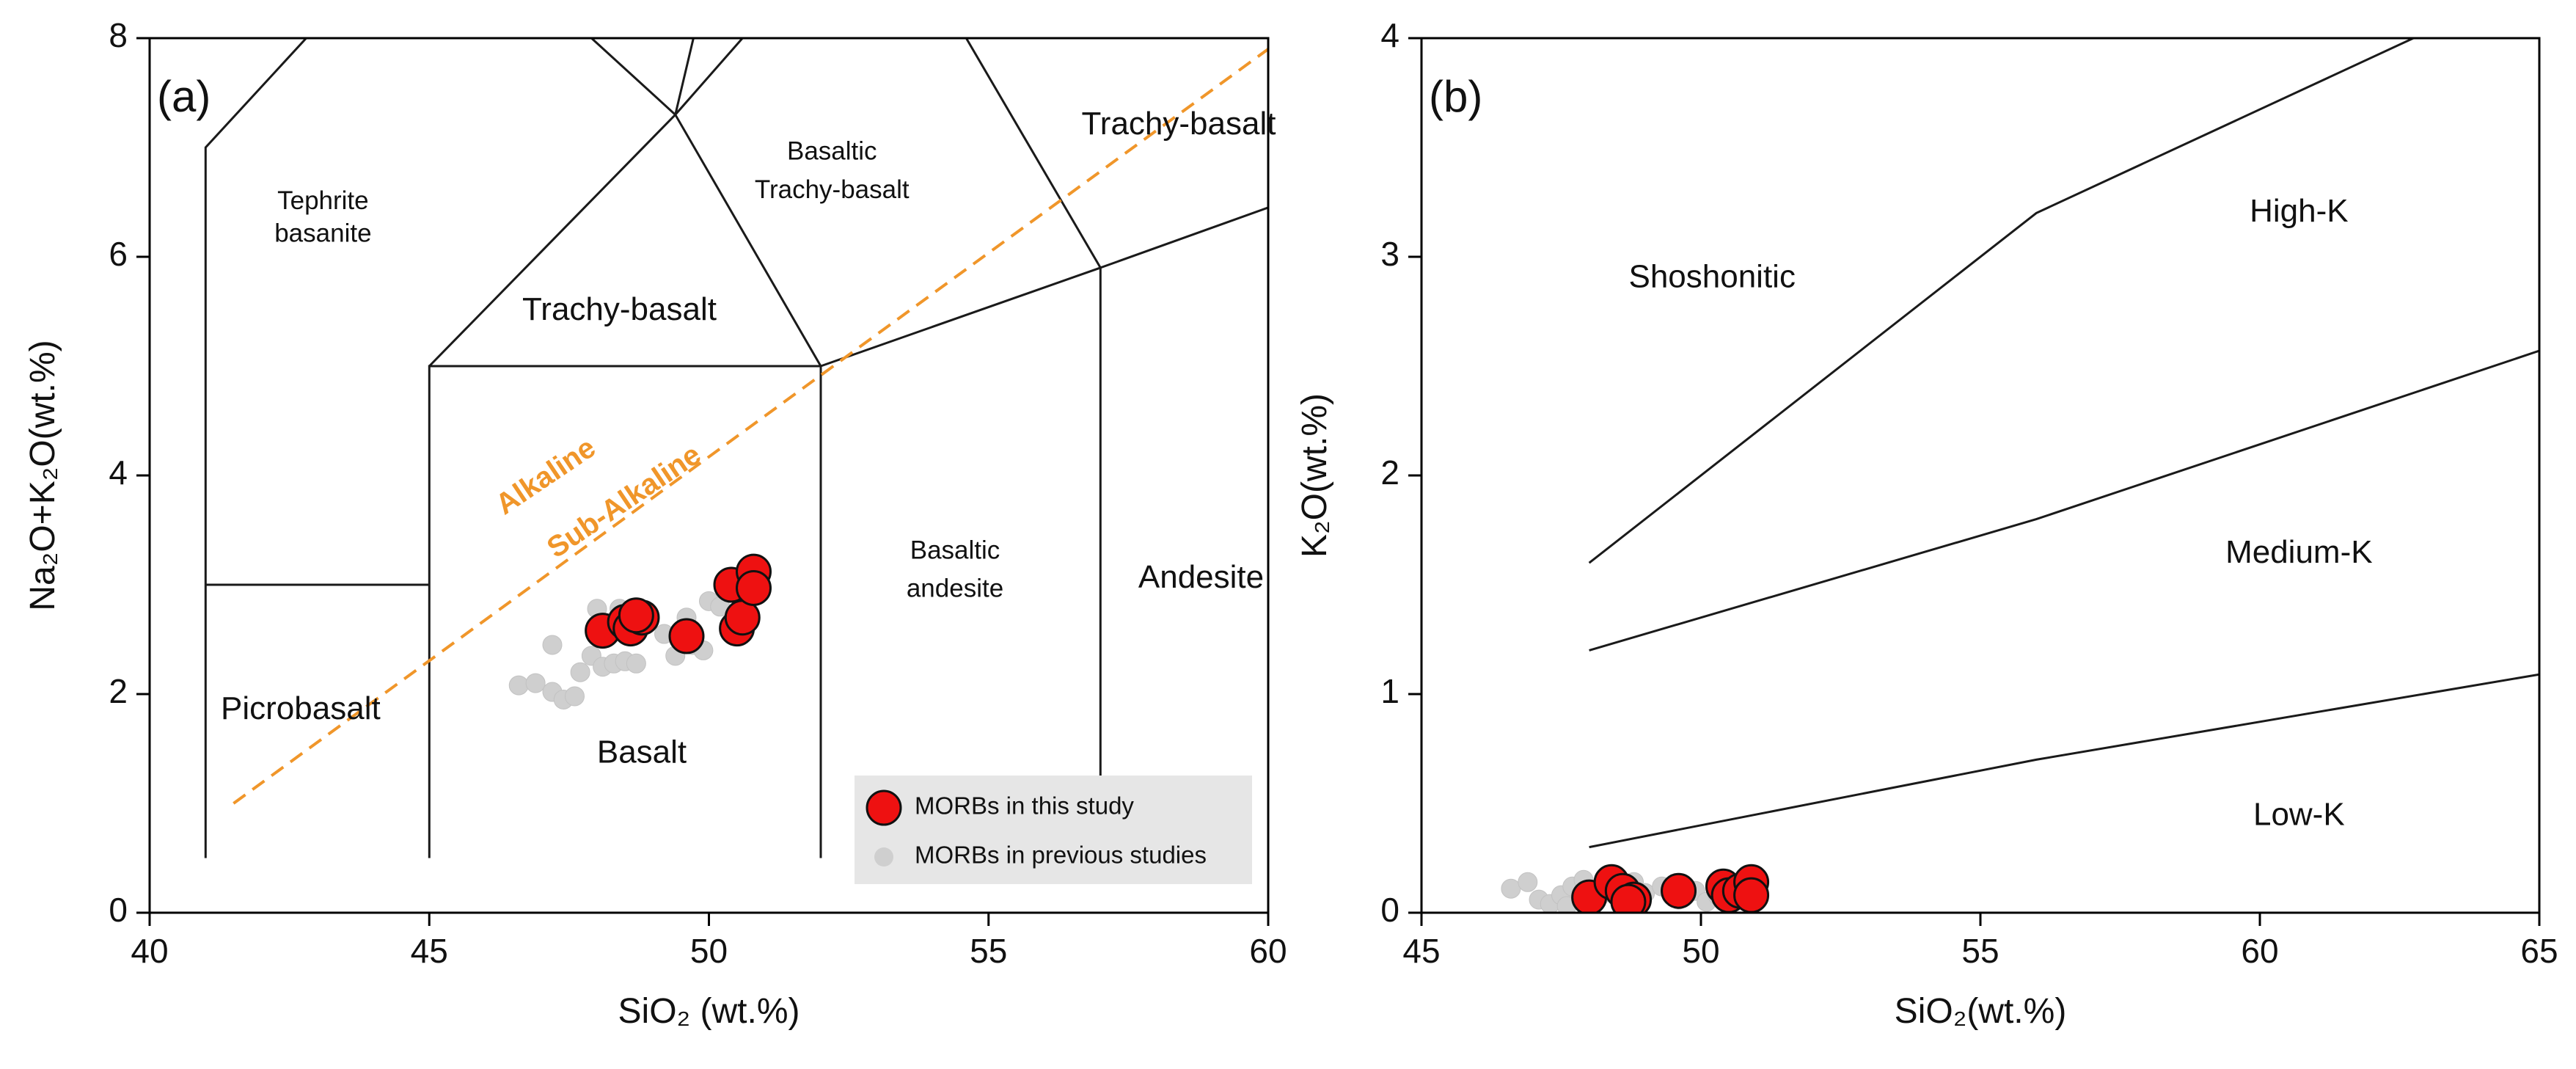 The height and width of the screenshot is (1069, 2576). Describe the element at coordinates (149, 951) in the screenshot. I see `x-tick-label: 40` at that location.